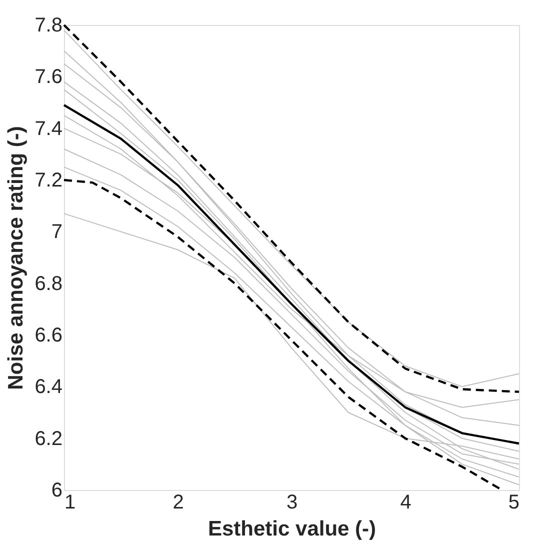  I want to click on y-tick-label: 7.2, so click(48, 181).